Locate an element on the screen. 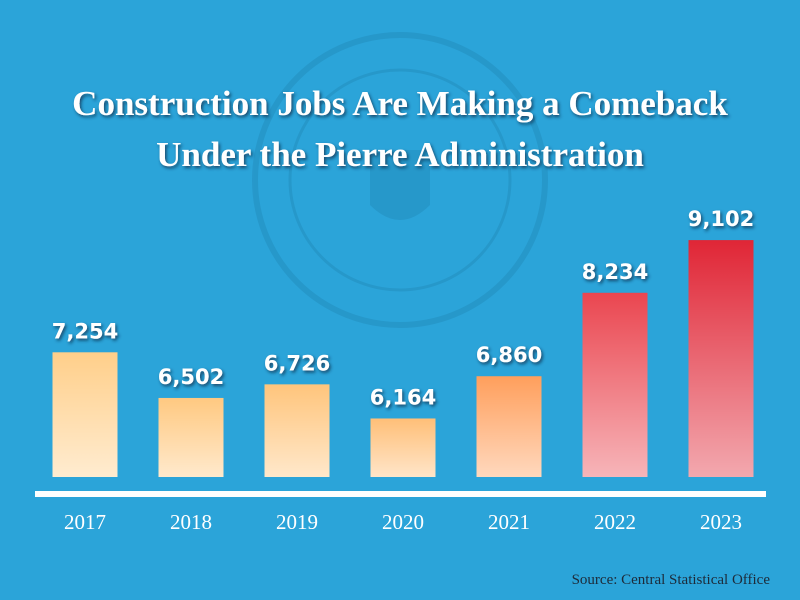  chart-title: Under the Pierre Administration is located at coordinates (400, 154).